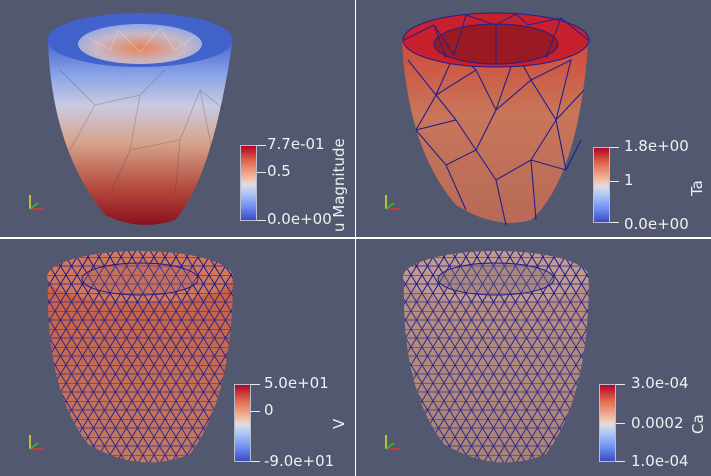  I want to click on colorbar-title: Ta, so click(697, 188).